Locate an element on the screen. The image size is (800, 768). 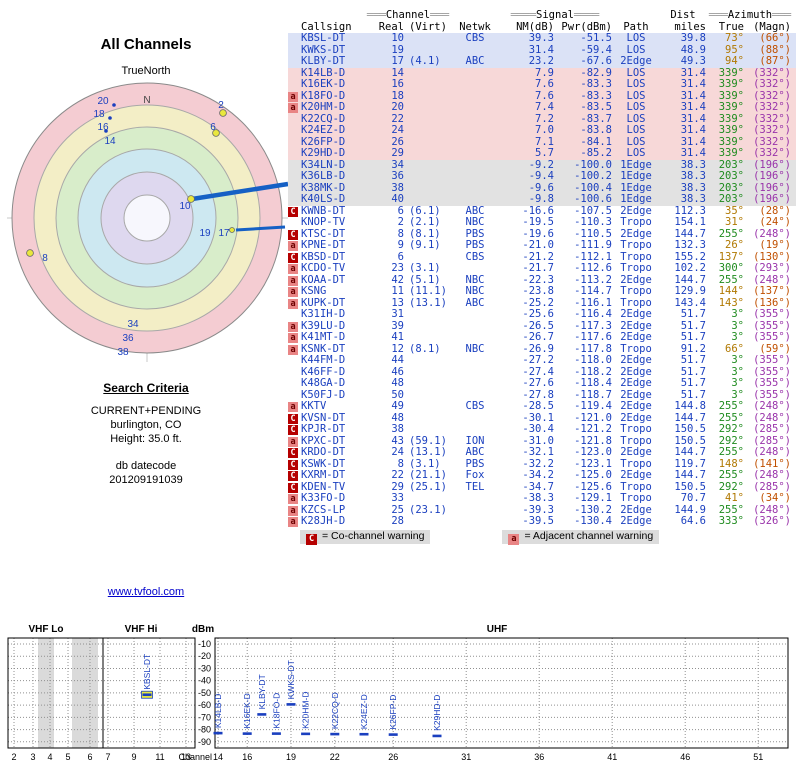
nm-db-cell: -26.7 is located at coordinates (538, 337).